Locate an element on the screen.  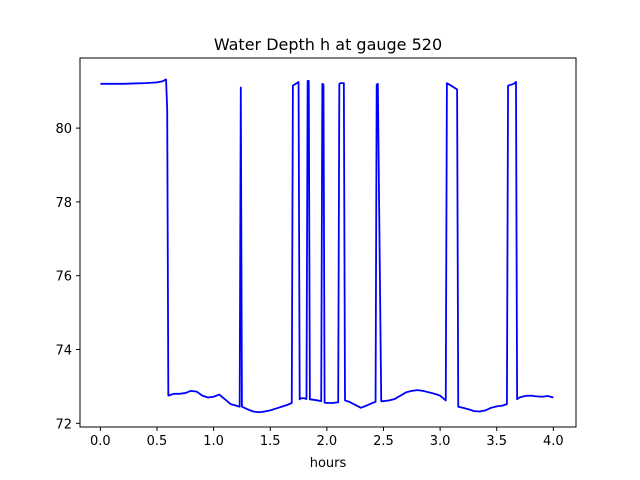
y-tick-label: 74 is located at coordinates (63, 351).